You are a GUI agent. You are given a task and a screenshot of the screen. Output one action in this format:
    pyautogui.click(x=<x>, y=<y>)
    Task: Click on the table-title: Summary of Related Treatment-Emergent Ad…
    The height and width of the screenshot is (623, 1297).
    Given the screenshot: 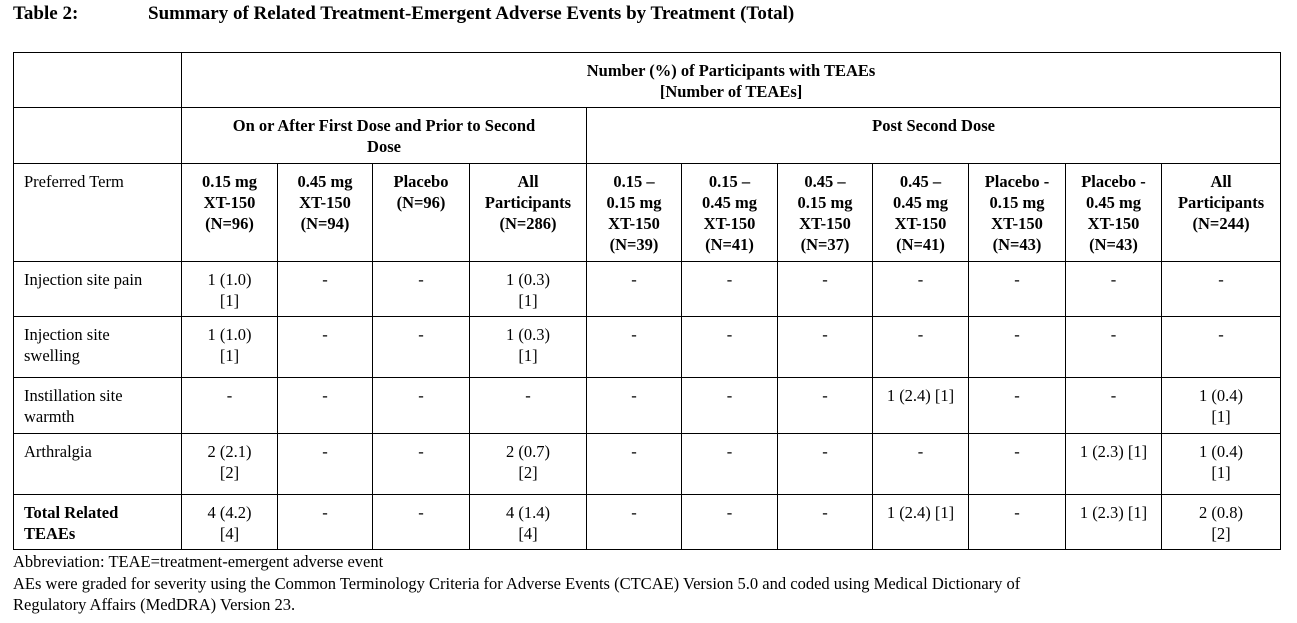 What is the action you would take?
    pyautogui.click(x=471, y=13)
    